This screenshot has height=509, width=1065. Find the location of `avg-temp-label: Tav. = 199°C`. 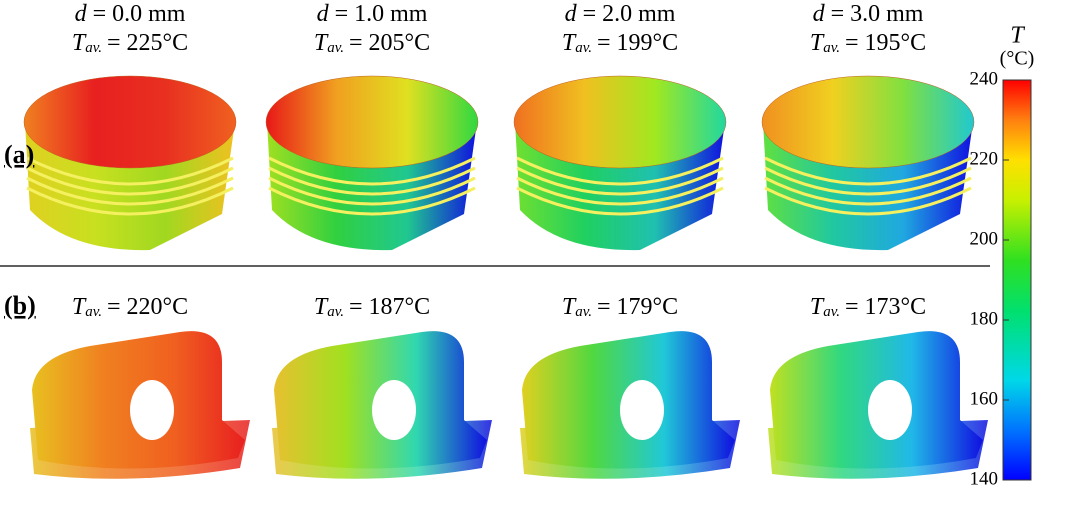

avg-temp-label: Tav. = 199°C is located at coordinates (620, 43).